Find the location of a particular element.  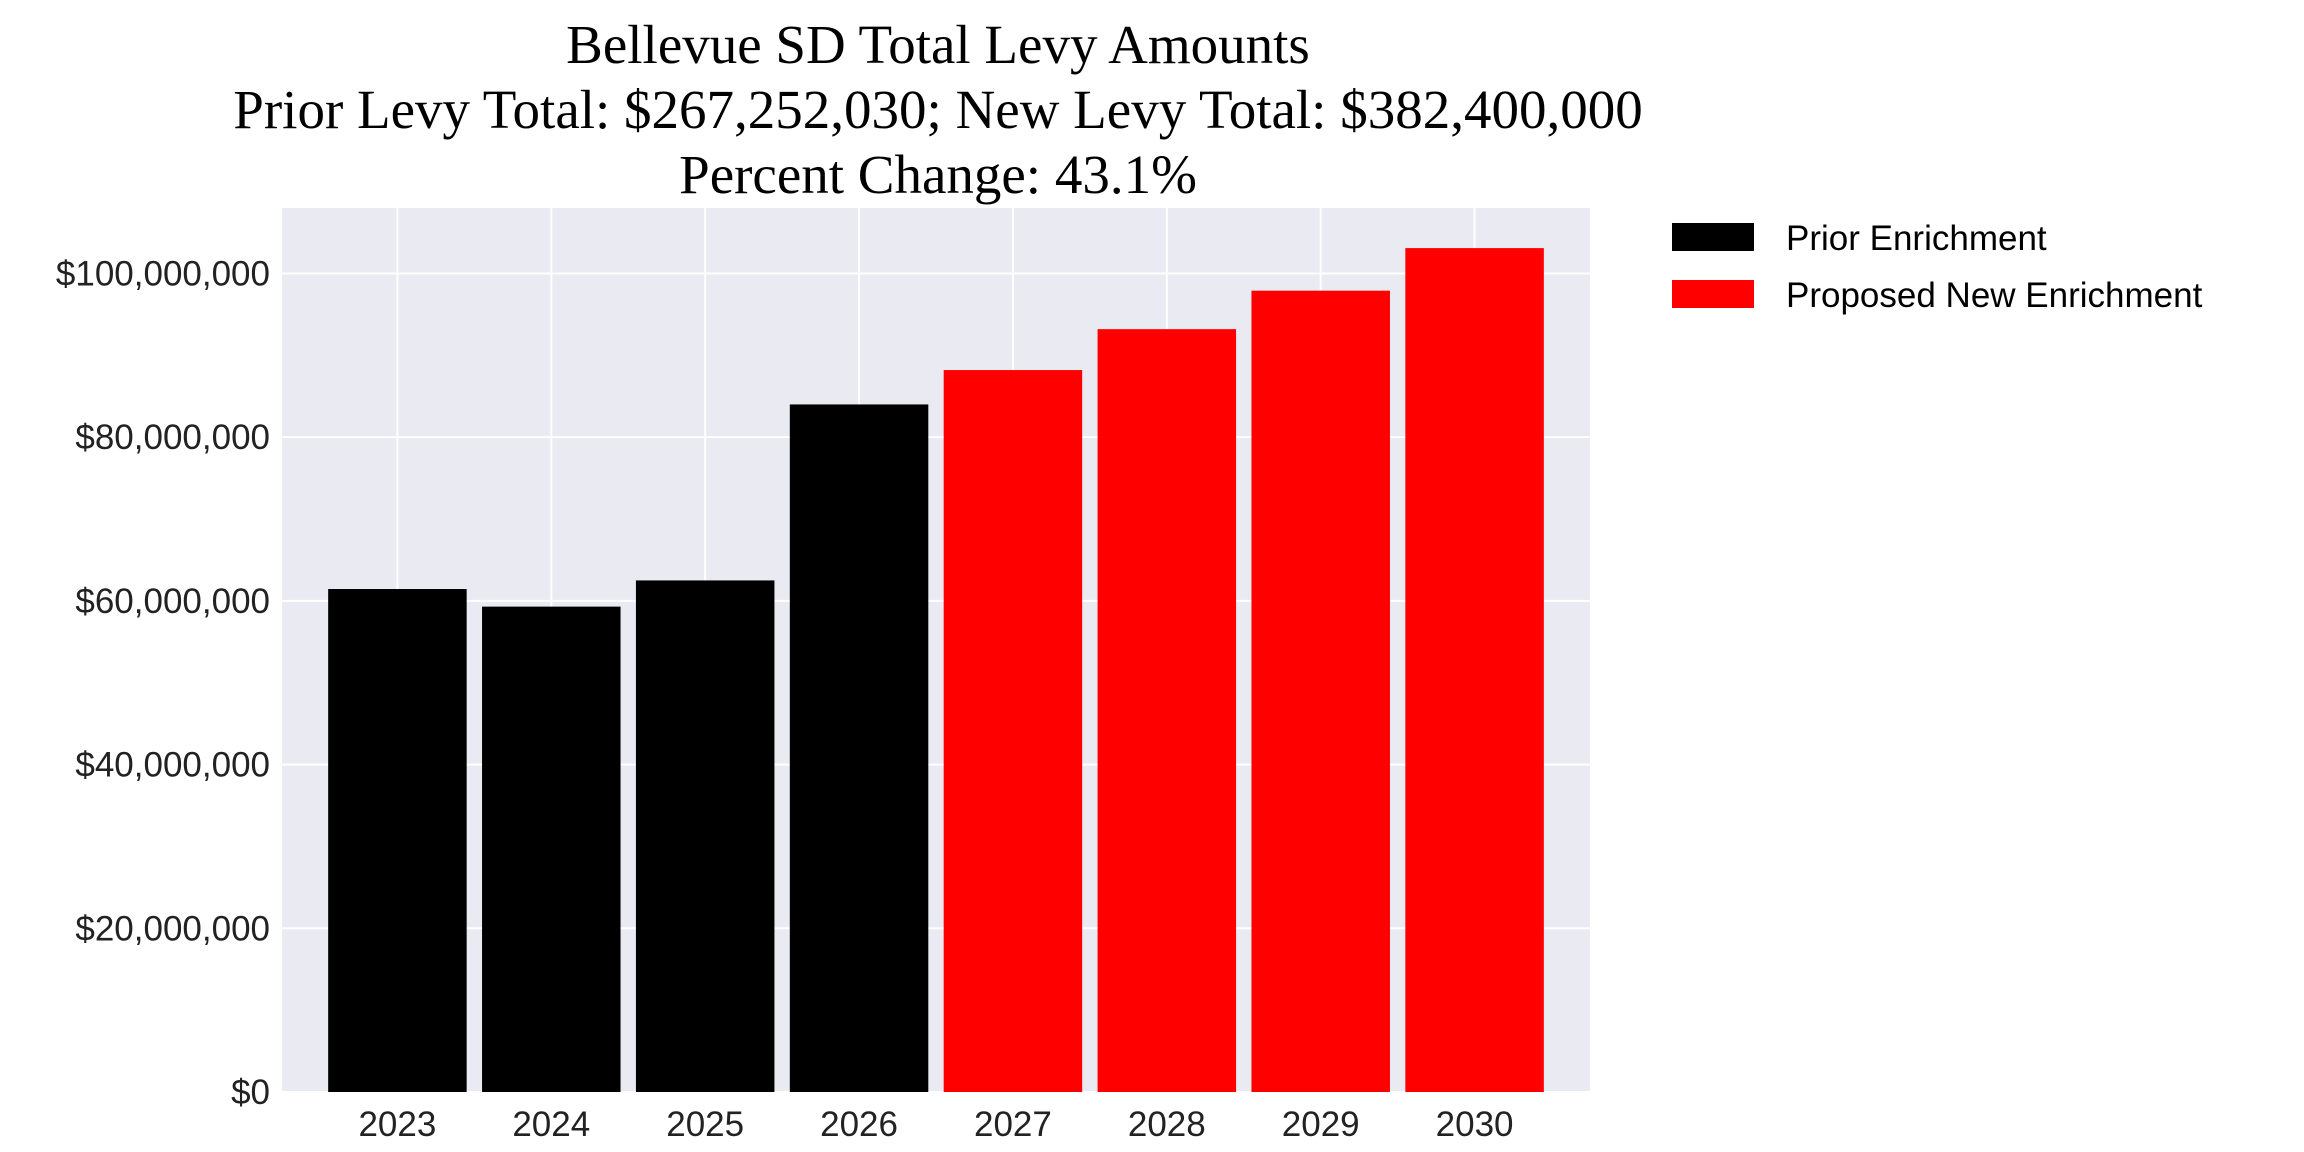

x-tick-label: 2024 is located at coordinates (551, 1124).